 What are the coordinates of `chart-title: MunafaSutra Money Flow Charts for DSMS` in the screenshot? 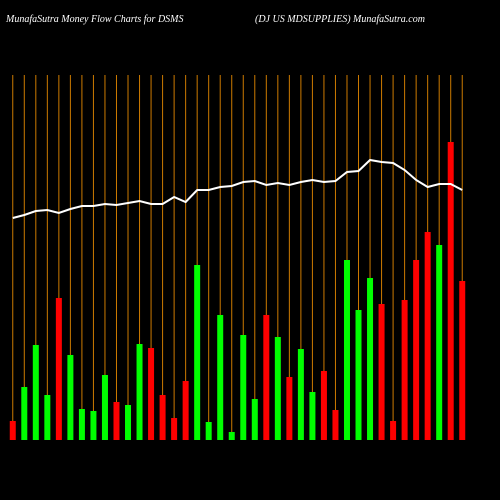 It's located at (94, 19).